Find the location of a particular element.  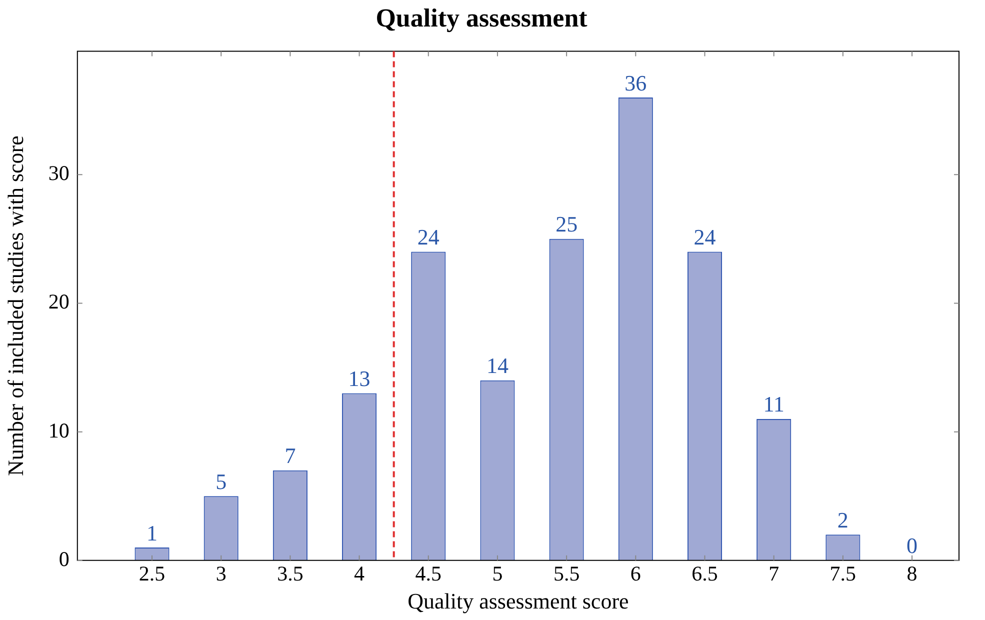

x-tick-label: 5 is located at coordinates (497, 574).